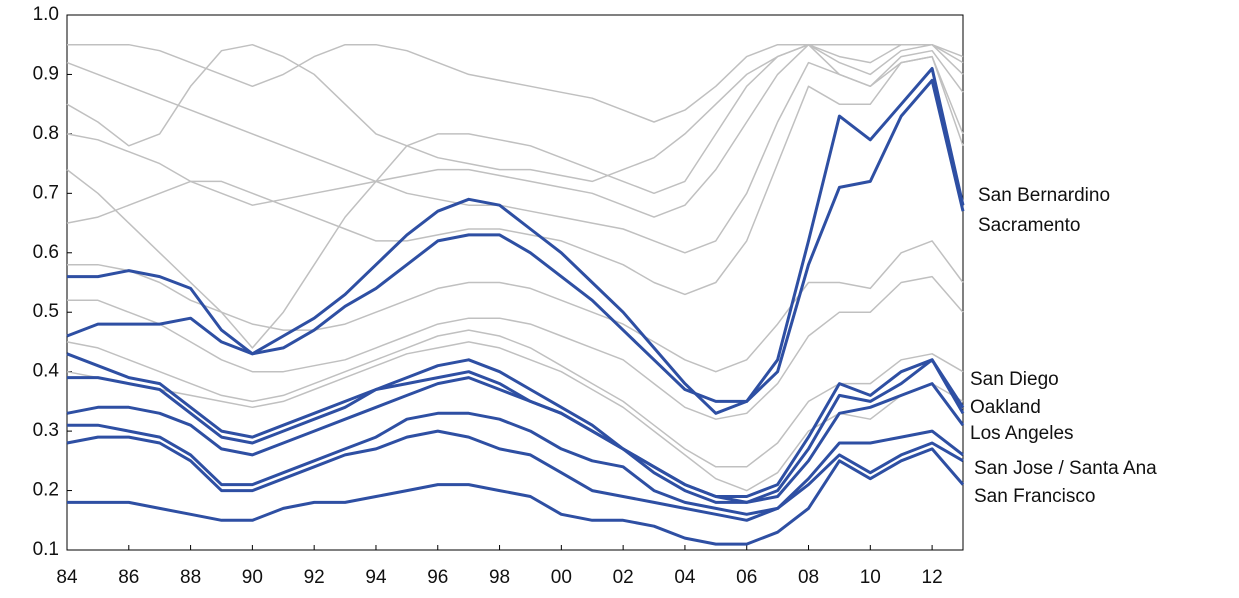  I want to click on y-tick-label: 0.9, so click(46, 73).